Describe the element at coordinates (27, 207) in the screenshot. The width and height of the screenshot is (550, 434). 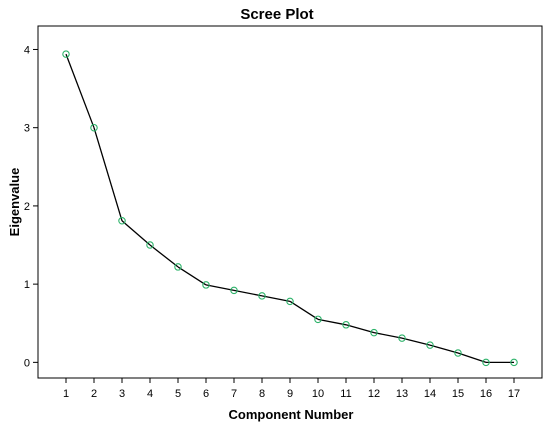
I see `y-tick-label-2: 2` at that location.